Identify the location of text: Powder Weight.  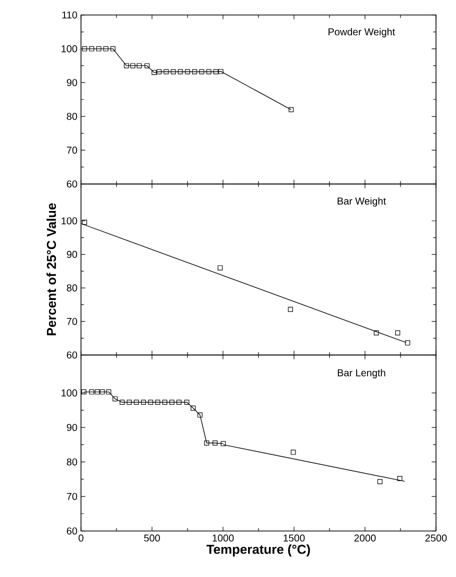
(362, 33).